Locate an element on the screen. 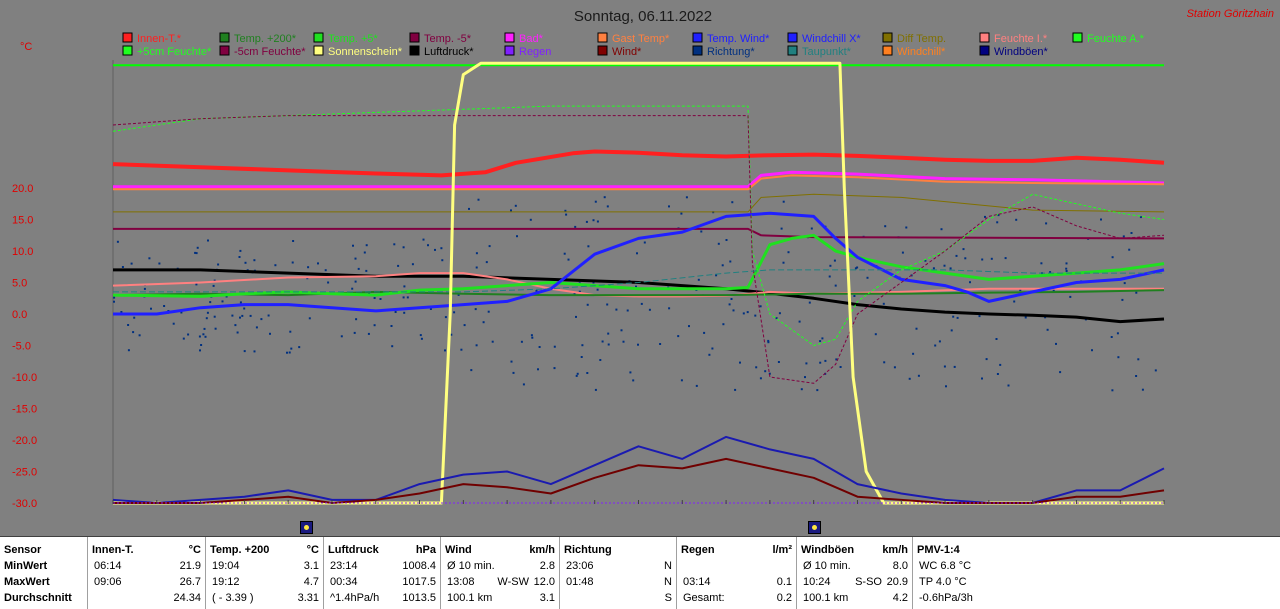 The width and height of the screenshot is (1280, 609). stat-header-label: Innen-T. is located at coordinates (113, 550).